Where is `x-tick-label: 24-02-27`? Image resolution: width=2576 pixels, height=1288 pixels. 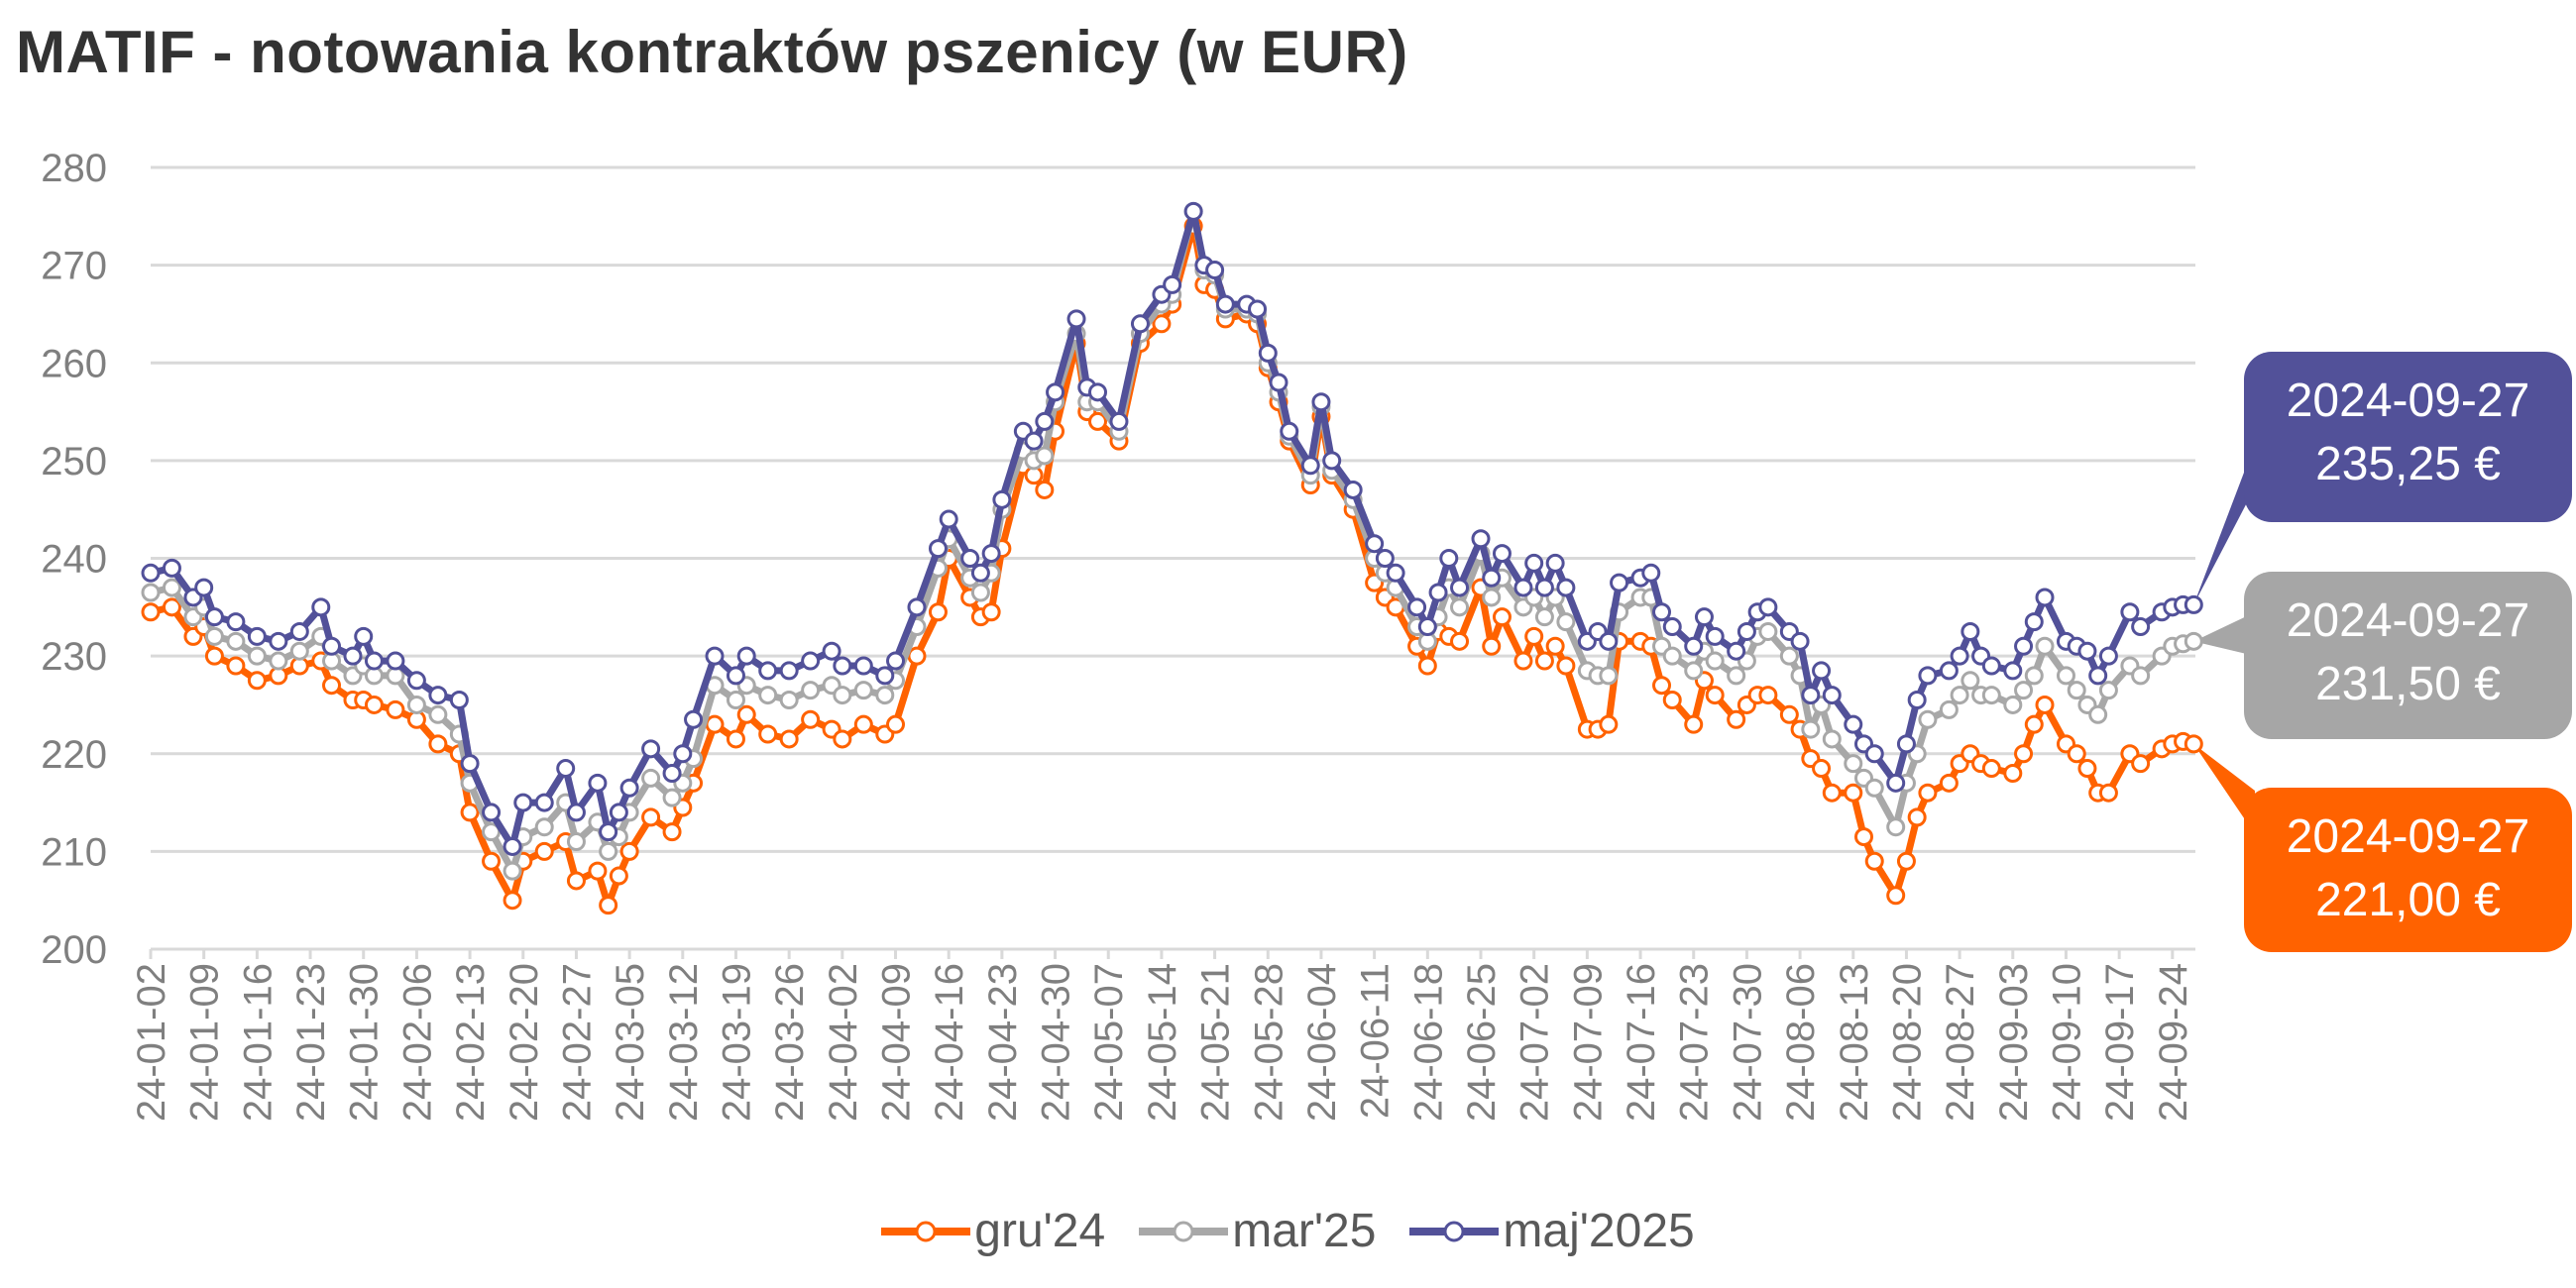 x-tick-label: 24-02-27 is located at coordinates (577, 1042).